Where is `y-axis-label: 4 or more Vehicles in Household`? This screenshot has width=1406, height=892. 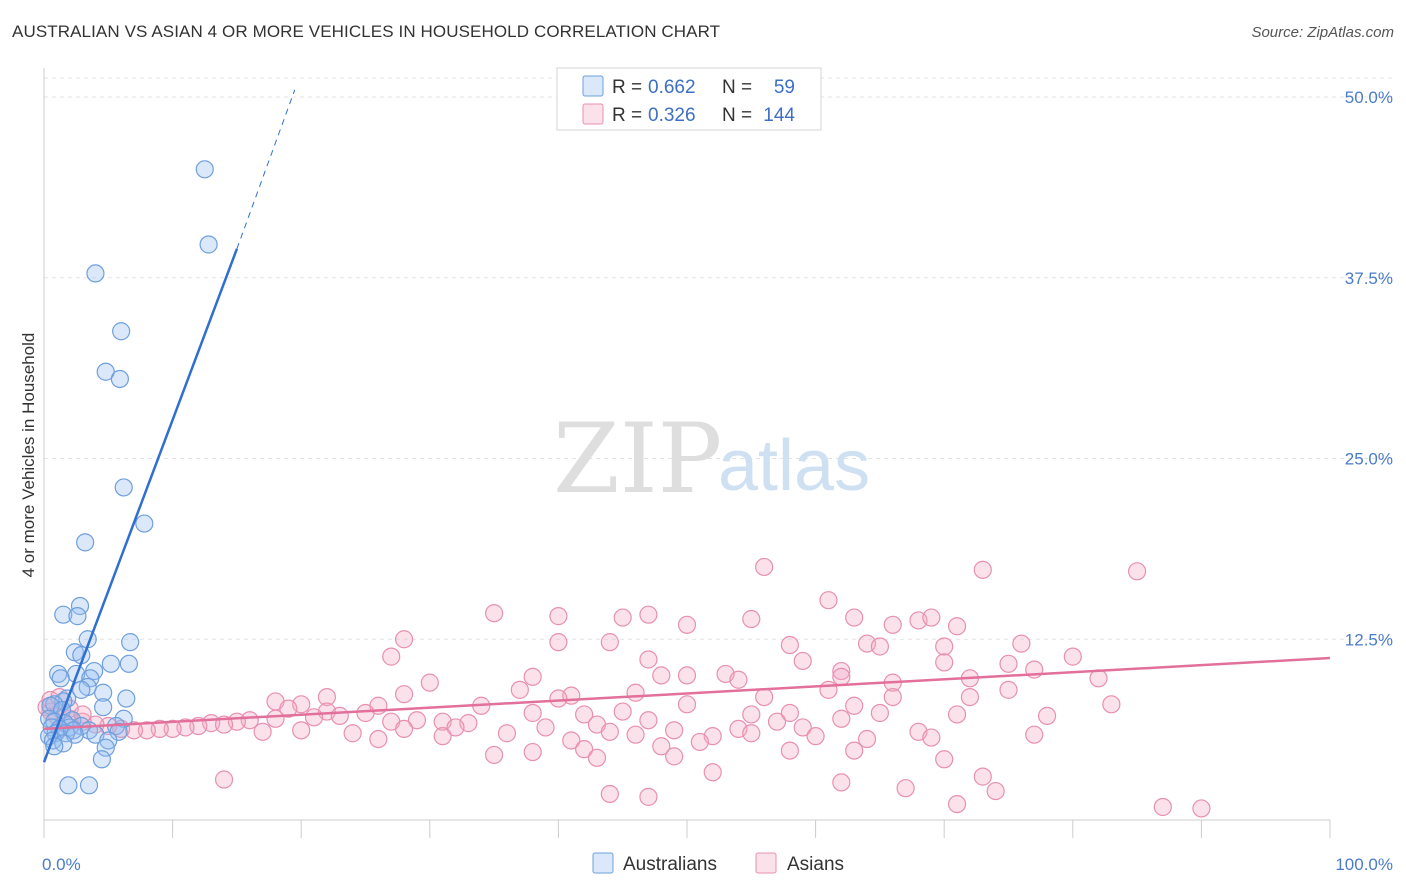 y-axis-label: 4 or more Vehicles in Household is located at coordinates (28, 455).